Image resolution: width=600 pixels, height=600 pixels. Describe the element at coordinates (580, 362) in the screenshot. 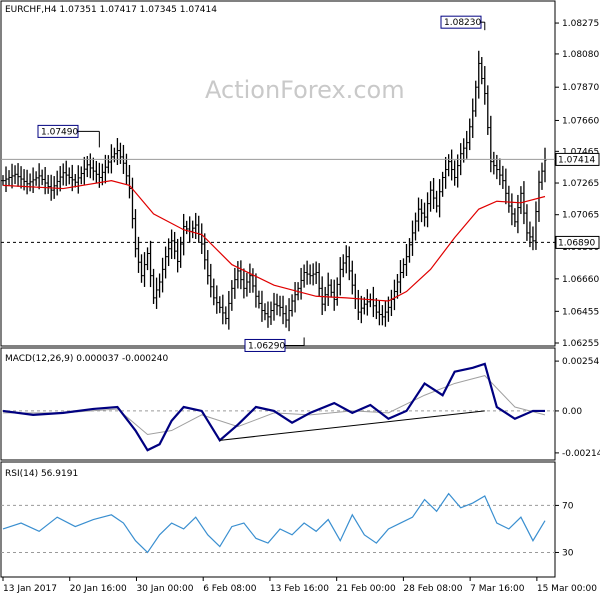

I see `macd-axis-label: 0.00254` at that location.